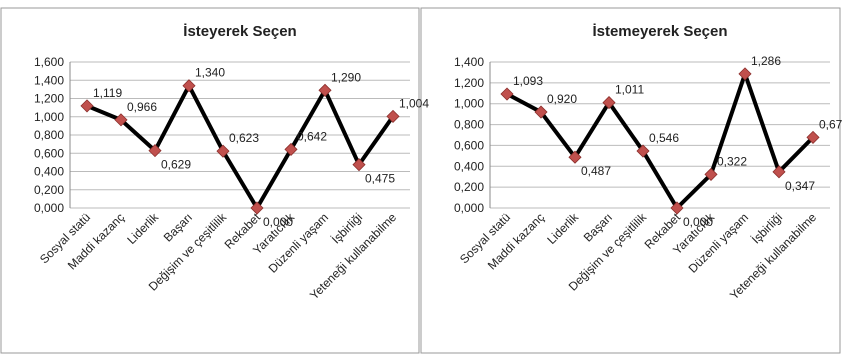 This screenshot has width=842, height=355. Describe the element at coordinates (732, 161) in the screenshot. I see `data-label: 0,322` at that location.